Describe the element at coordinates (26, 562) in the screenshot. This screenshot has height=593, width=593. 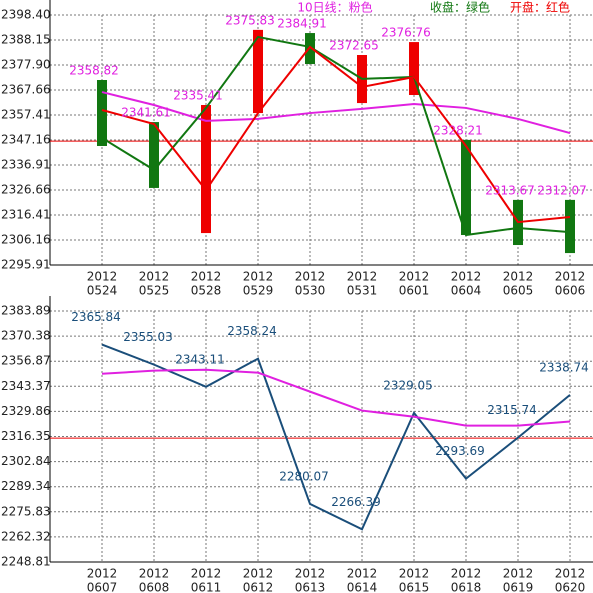
I see `y-tick-label: 2248.81` at that location.